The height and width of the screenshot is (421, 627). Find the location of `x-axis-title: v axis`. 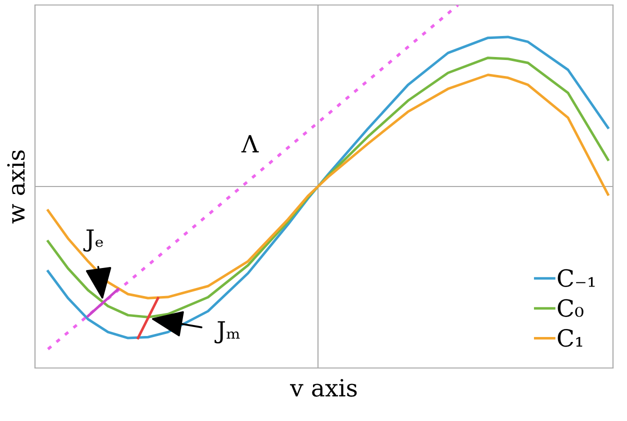

x-axis-title: v axis is located at coordinates (323, 387).